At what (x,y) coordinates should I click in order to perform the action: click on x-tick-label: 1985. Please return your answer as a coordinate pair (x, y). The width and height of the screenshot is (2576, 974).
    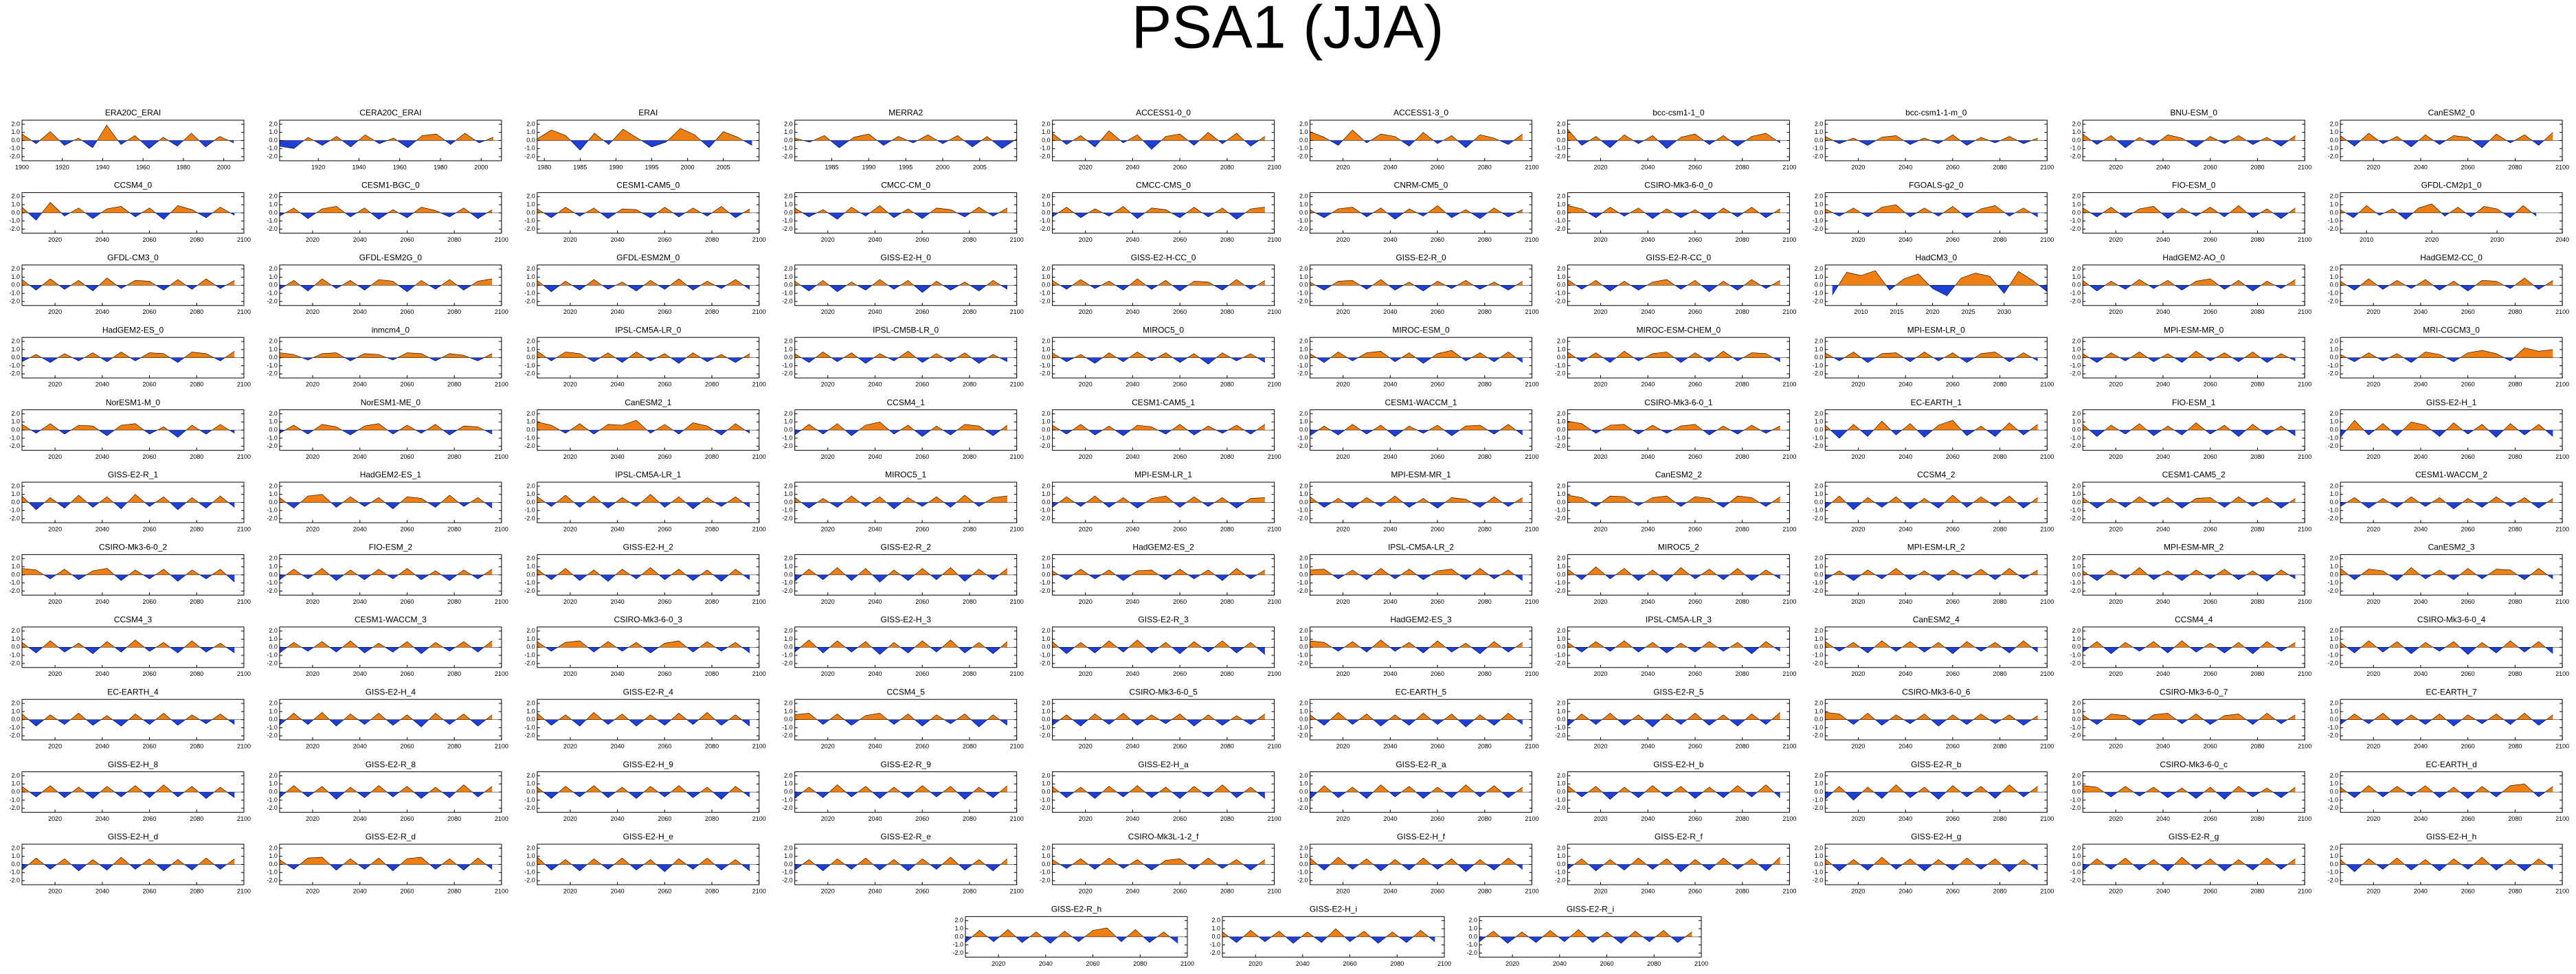
    Looking at the image, I should click on (832, 167).